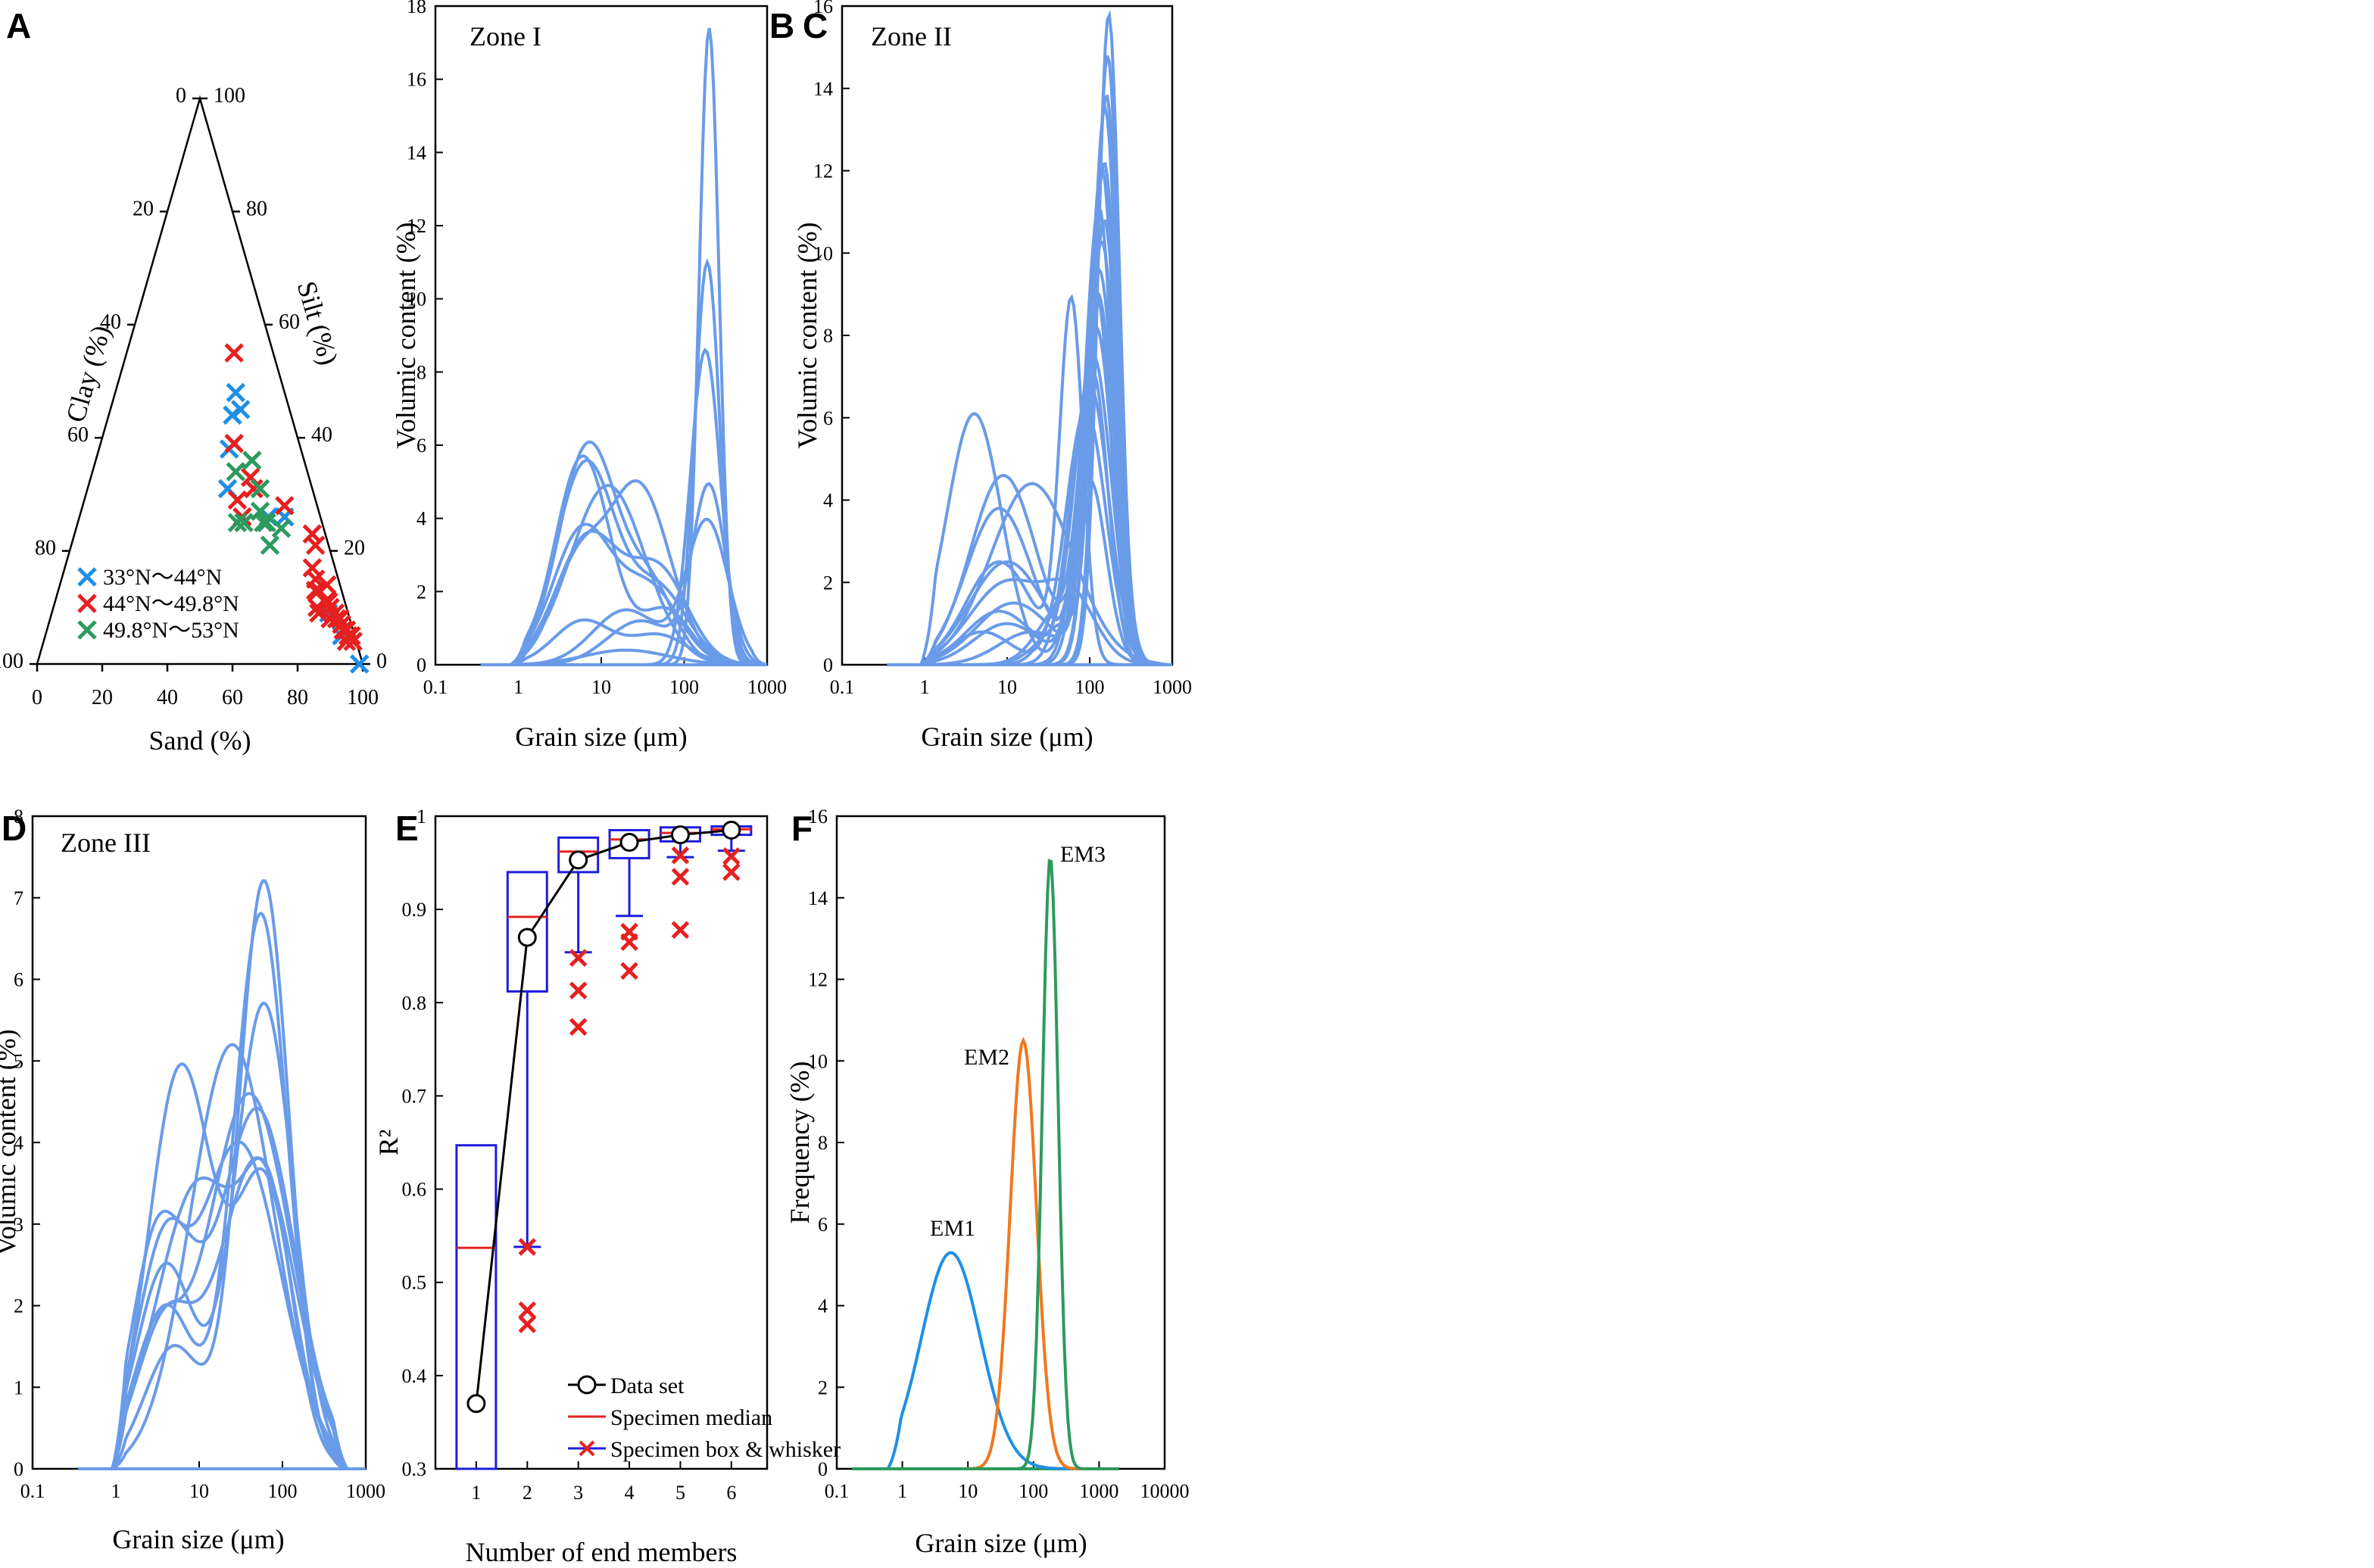 This screenshot has width=2374, height=1568. Describe the element at coordinates (639, 591) in the screenshot. I see `curve-s5` at that location.